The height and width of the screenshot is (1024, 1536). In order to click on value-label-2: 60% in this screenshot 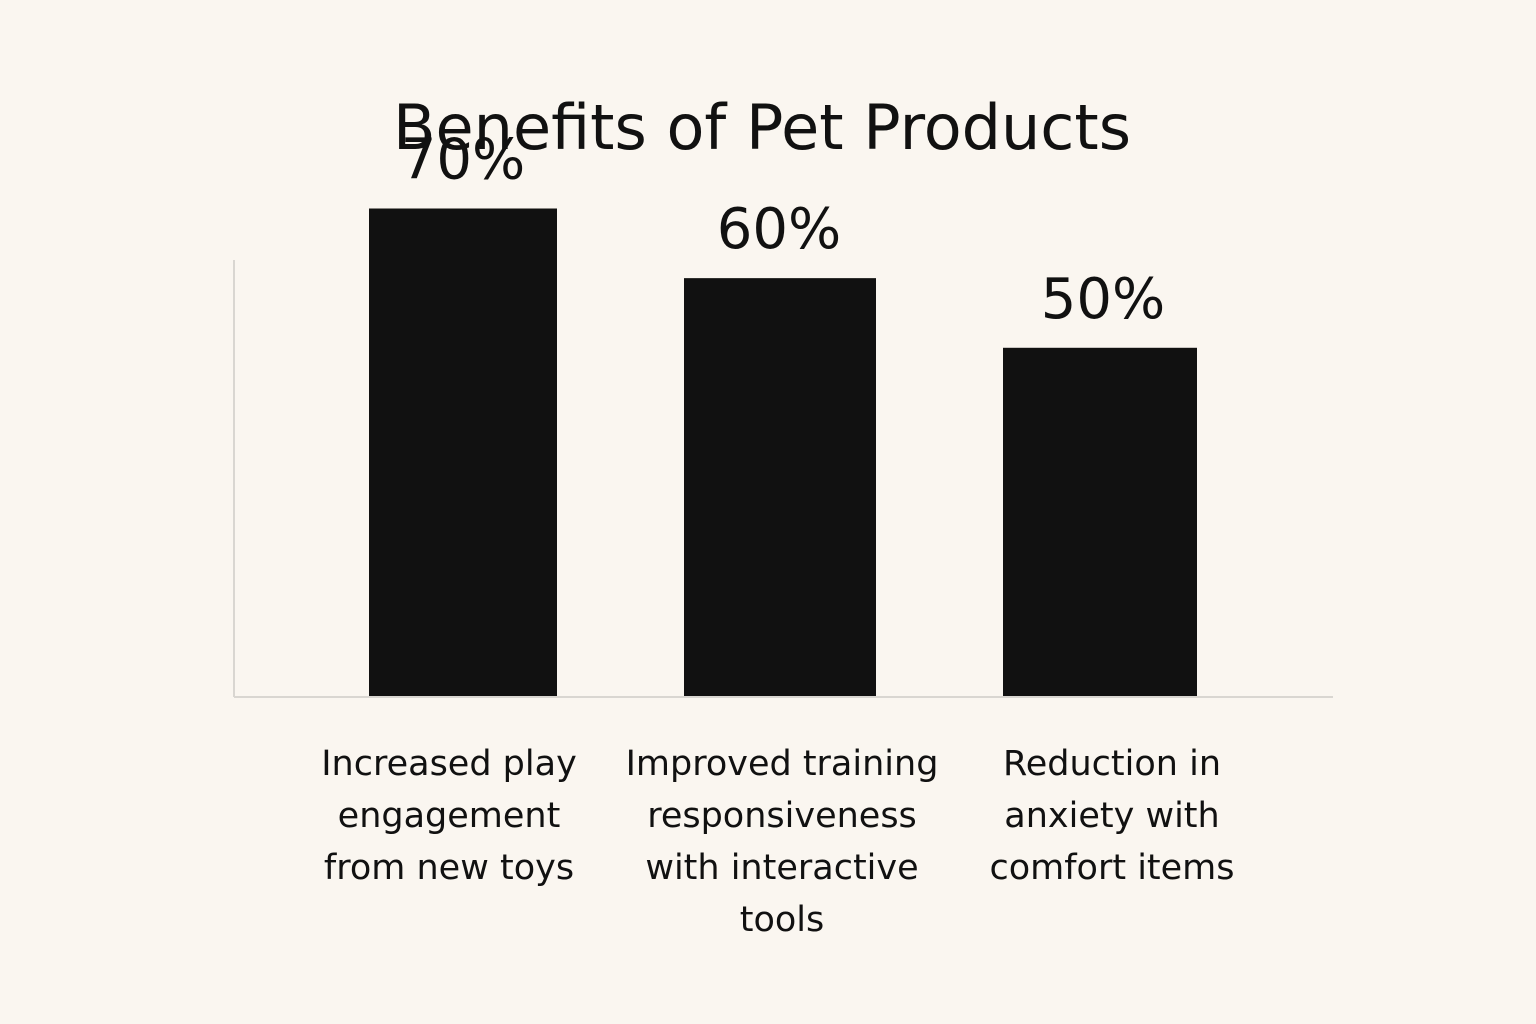, I will do `click(779, 229)`.